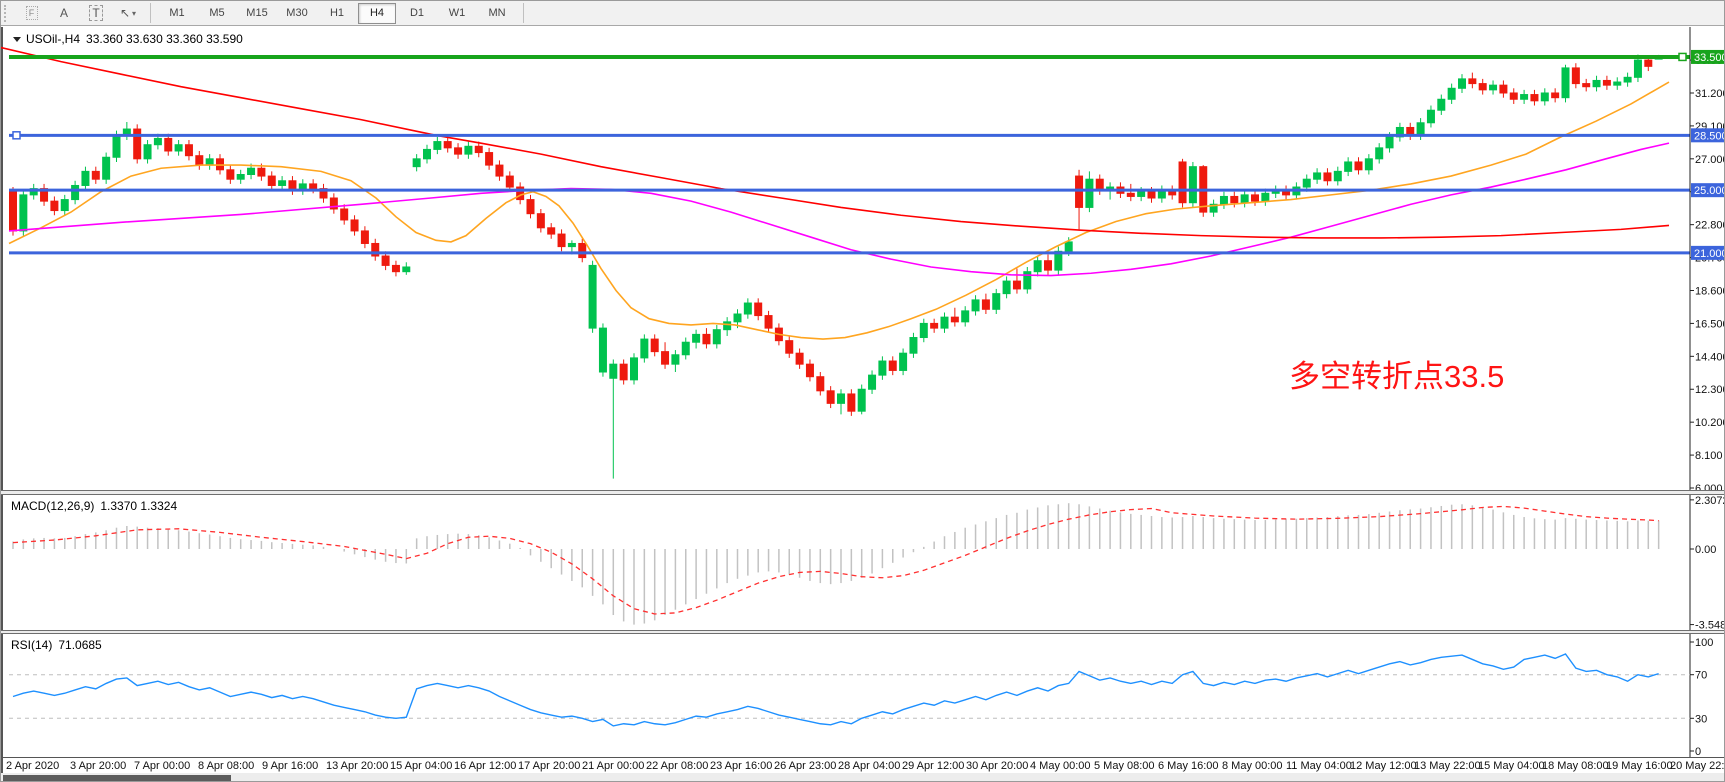  What do you see at coordinates (1188, 766) in the screenshot?
I see `date-tick-label: 6 May 16:00` at bounding box center [1188, 766].